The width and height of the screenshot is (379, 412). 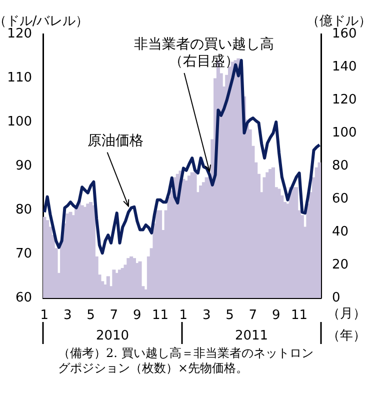 What do you see at coordinates (19, 34) in the screenshot?
I see `y-tick-label: 120` at bounding box center [19, 34].